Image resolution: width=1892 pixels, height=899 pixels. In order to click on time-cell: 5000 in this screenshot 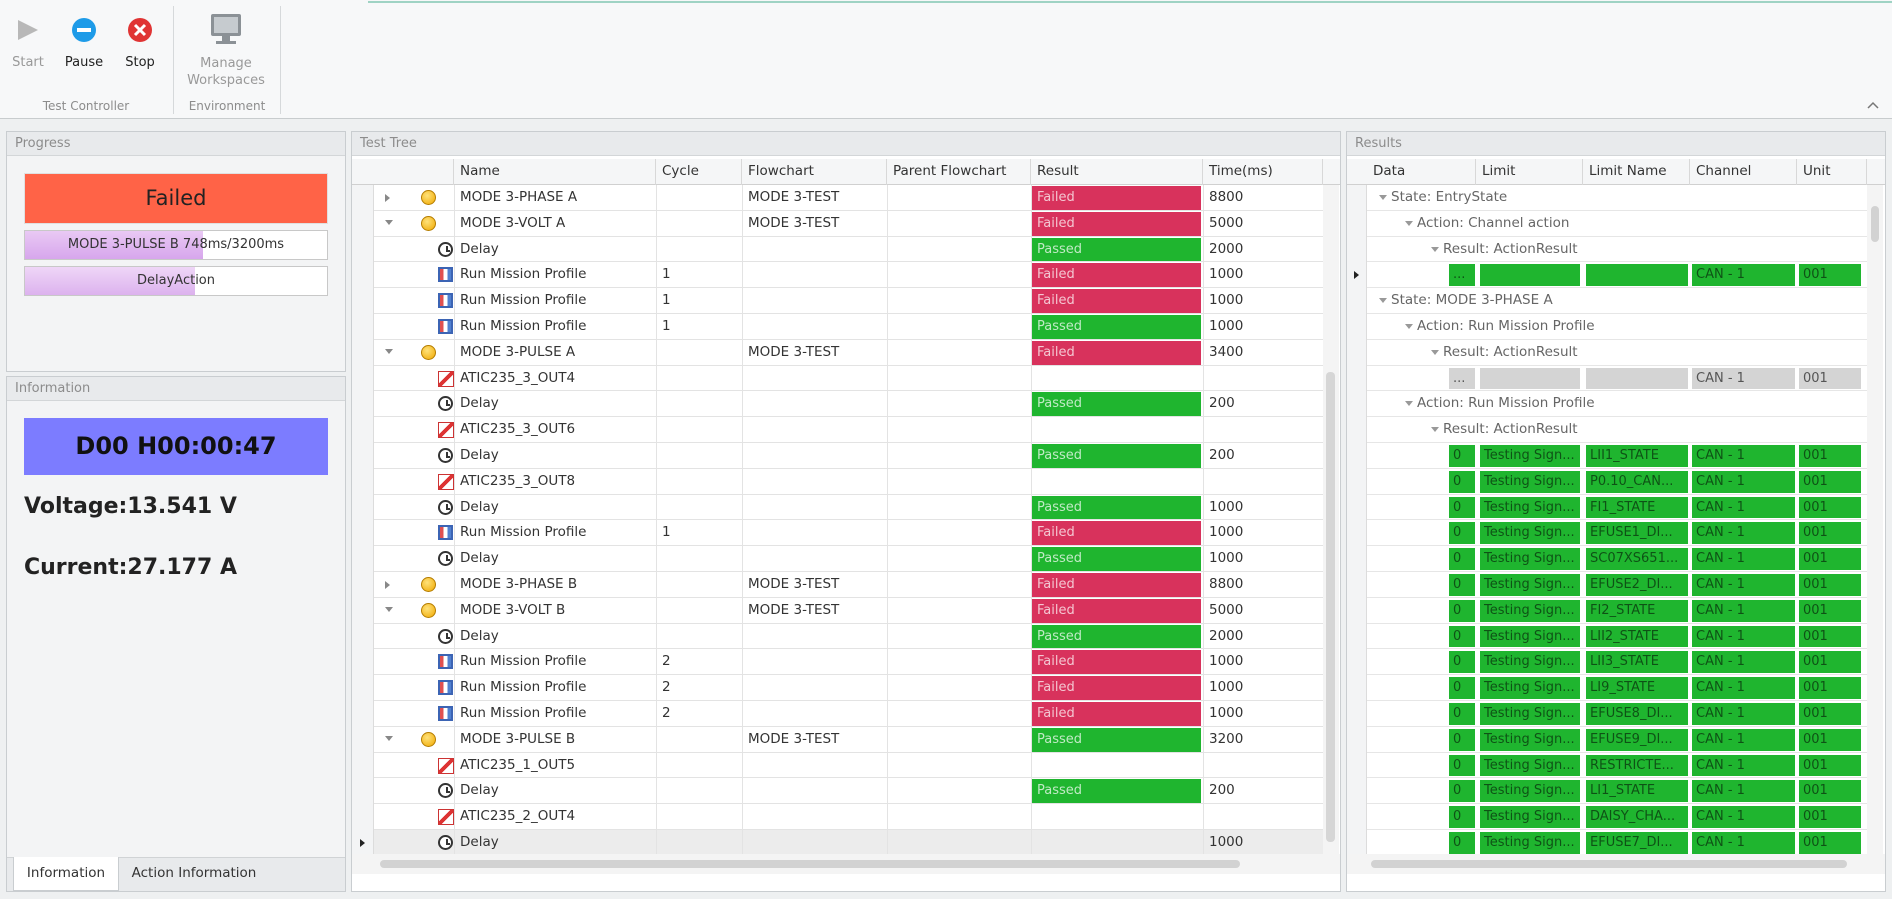, I will do `click(1226, 609)`.